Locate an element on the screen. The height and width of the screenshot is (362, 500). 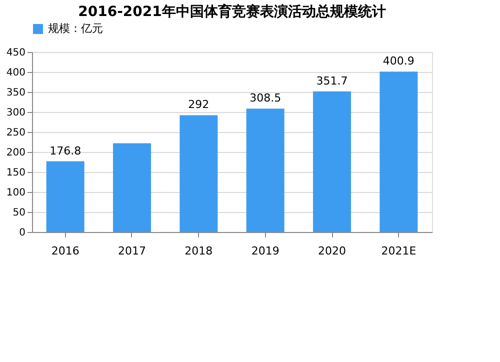
text: 400.9 is located at coordinates (398, 61).